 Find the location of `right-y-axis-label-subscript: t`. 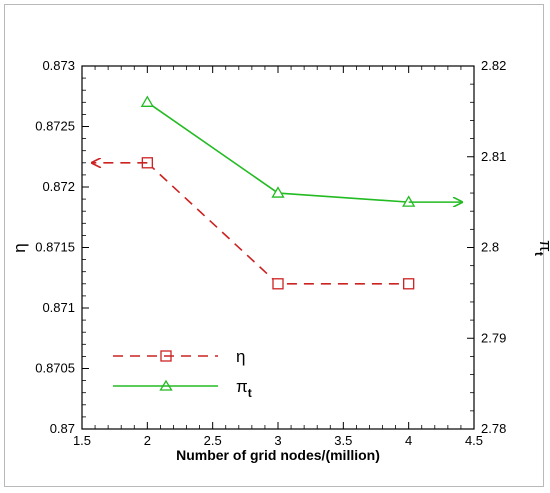

right-y-axis-label-subscript: t is located at coordinates (539, 254).